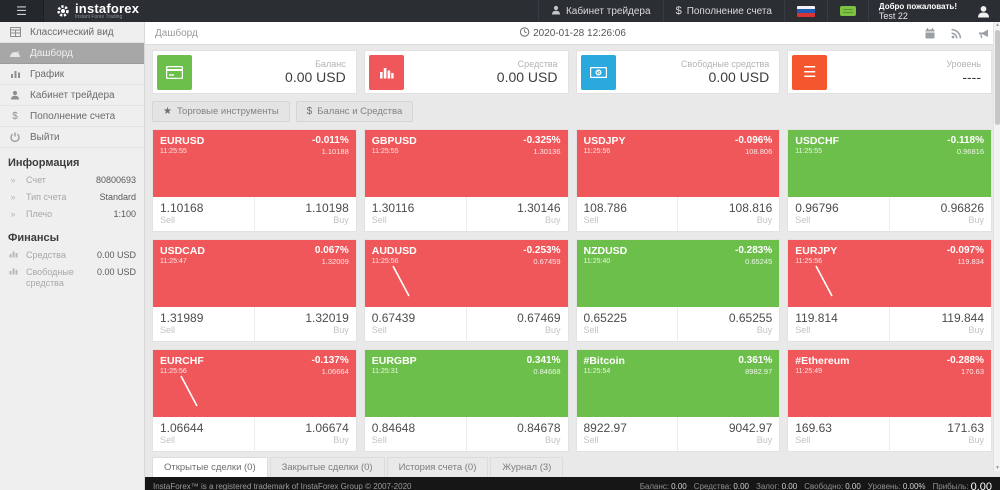 Image resolution: width=1000 pixels, height=490 pixels. I want to click on tile-quote-panel: #Ethereum 11:25:49 -0.288% 170.63, so click(889, 383).